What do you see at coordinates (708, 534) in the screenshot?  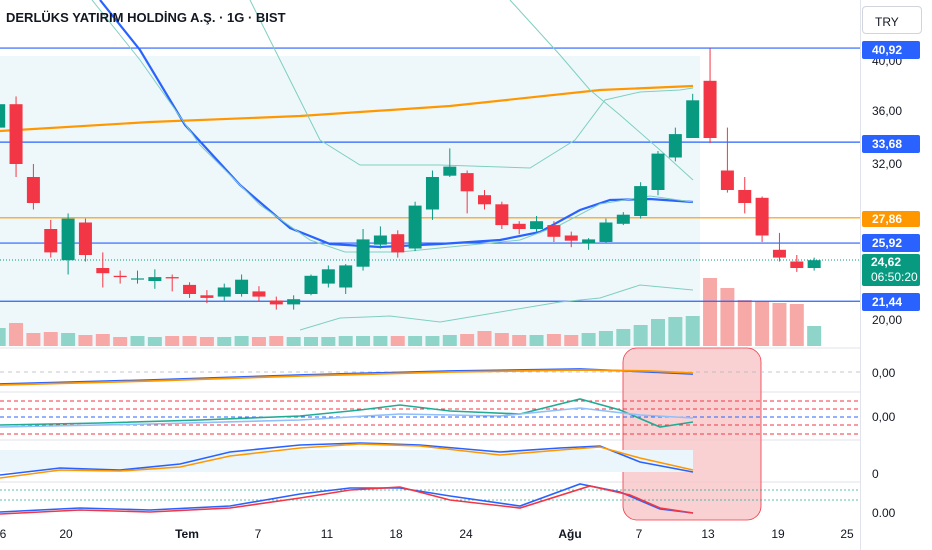 I see `time-axis-label: 13` at bounding box center [708, 534].